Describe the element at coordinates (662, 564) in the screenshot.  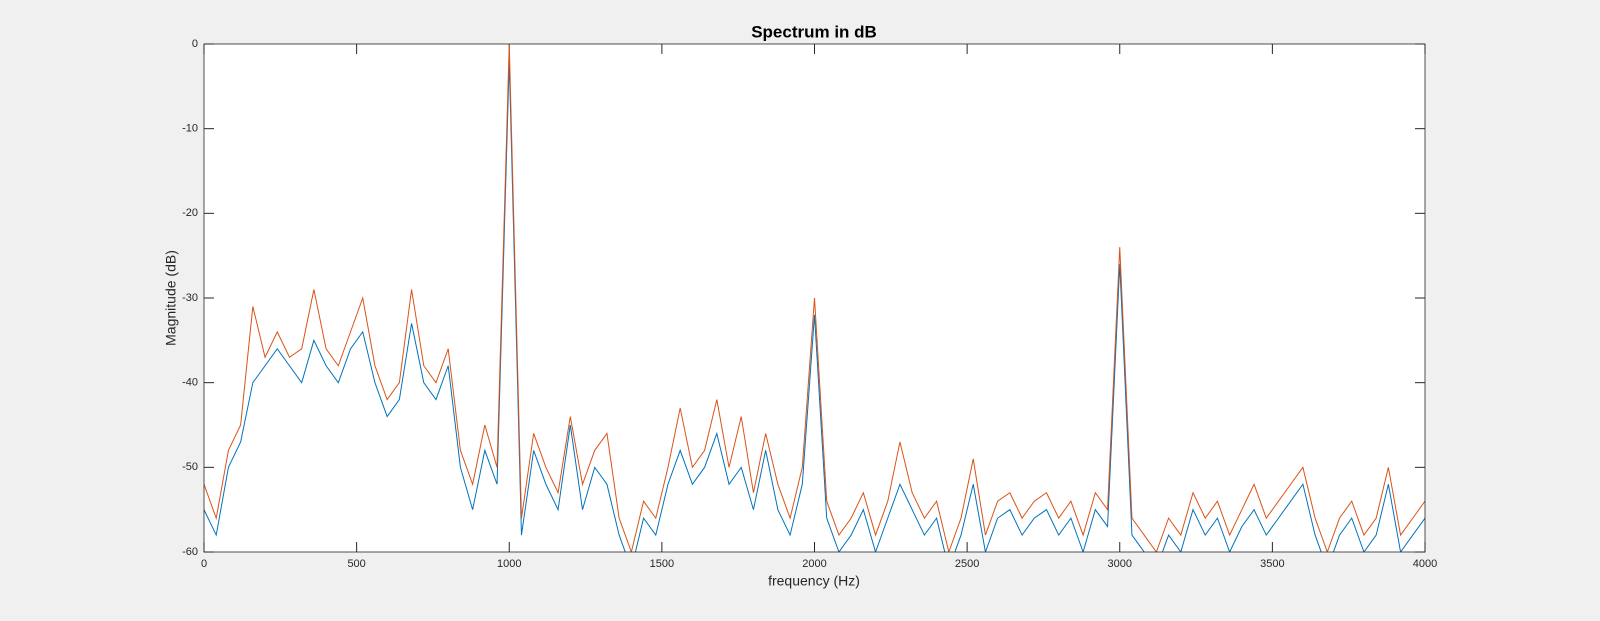
I see `x-tick-label: 1500` at that location.